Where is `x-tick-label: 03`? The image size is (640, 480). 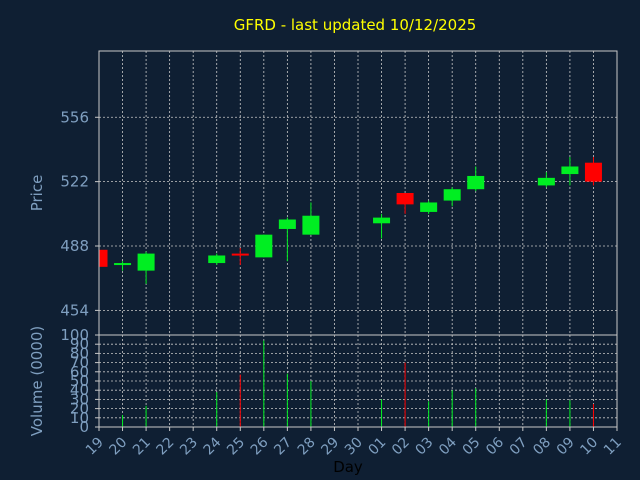
x-tick-label: 03 is located at coordinates (425, 447).